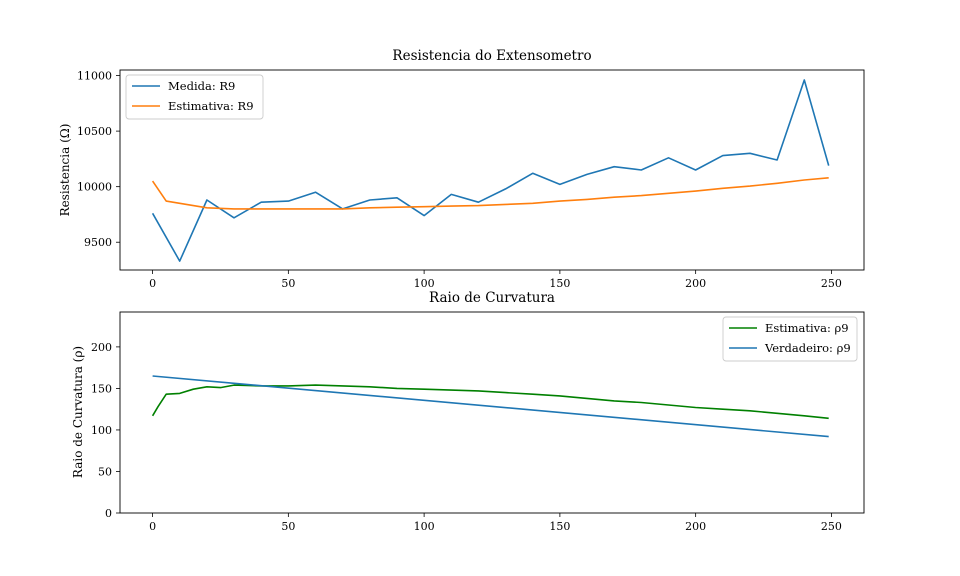 The height and width of the screenshot is (576, 960). I want to click on curvature-x-tick-label-200: 200, so click(695, 526).